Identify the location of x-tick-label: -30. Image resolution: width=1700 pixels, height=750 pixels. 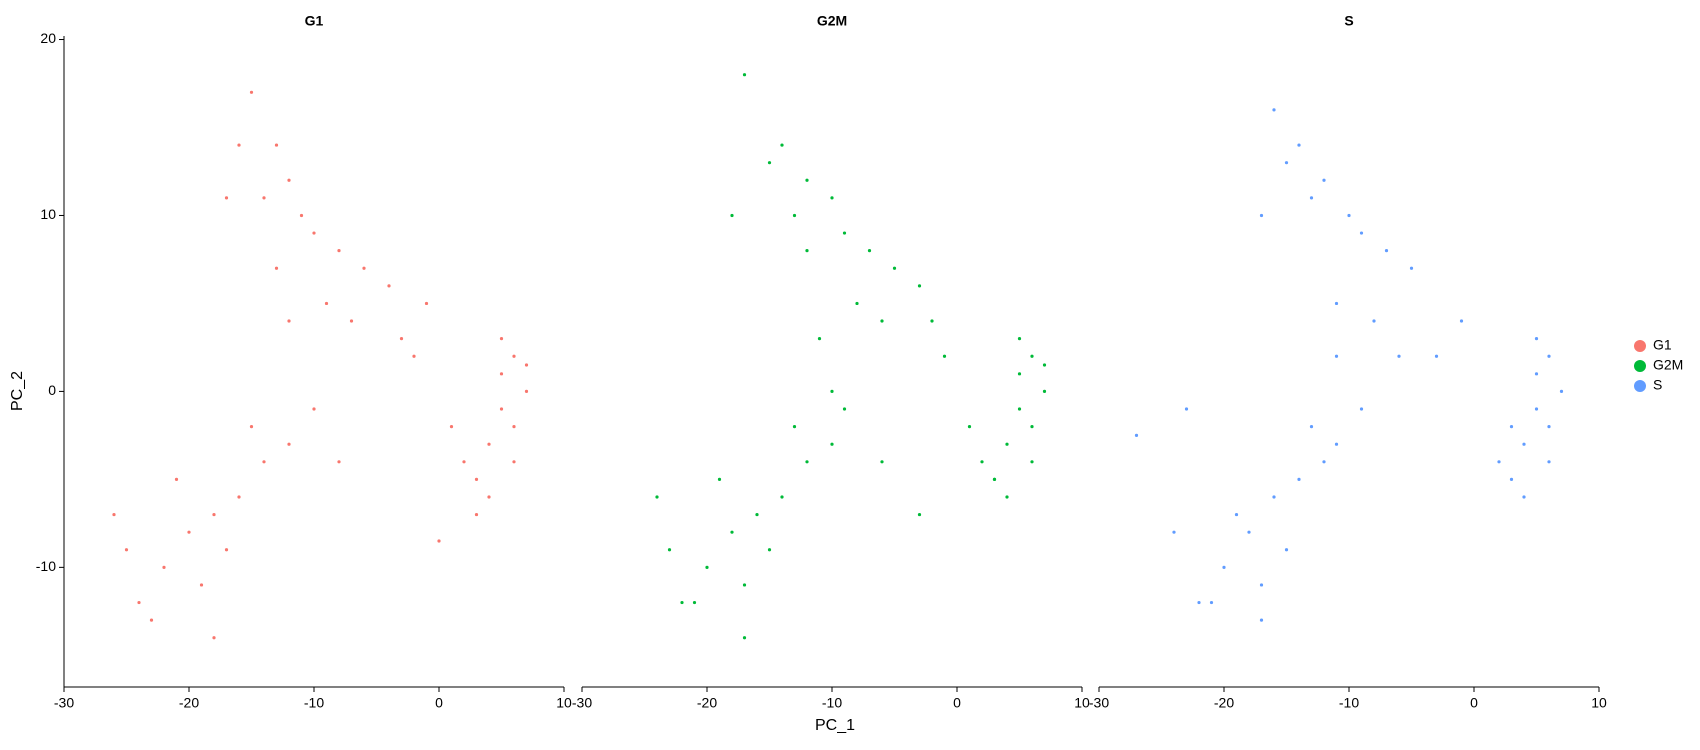
(1099, 703).